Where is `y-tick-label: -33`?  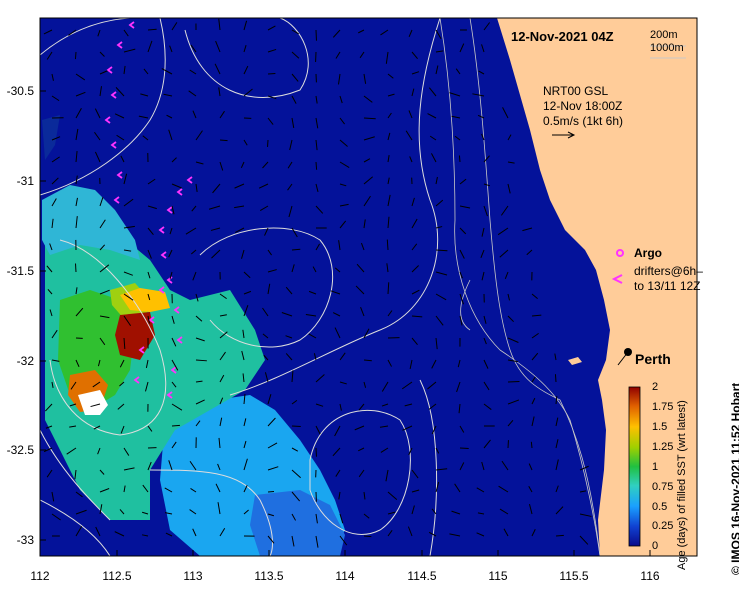
y-tick-label: -33 is located at coordinates (25, 540).